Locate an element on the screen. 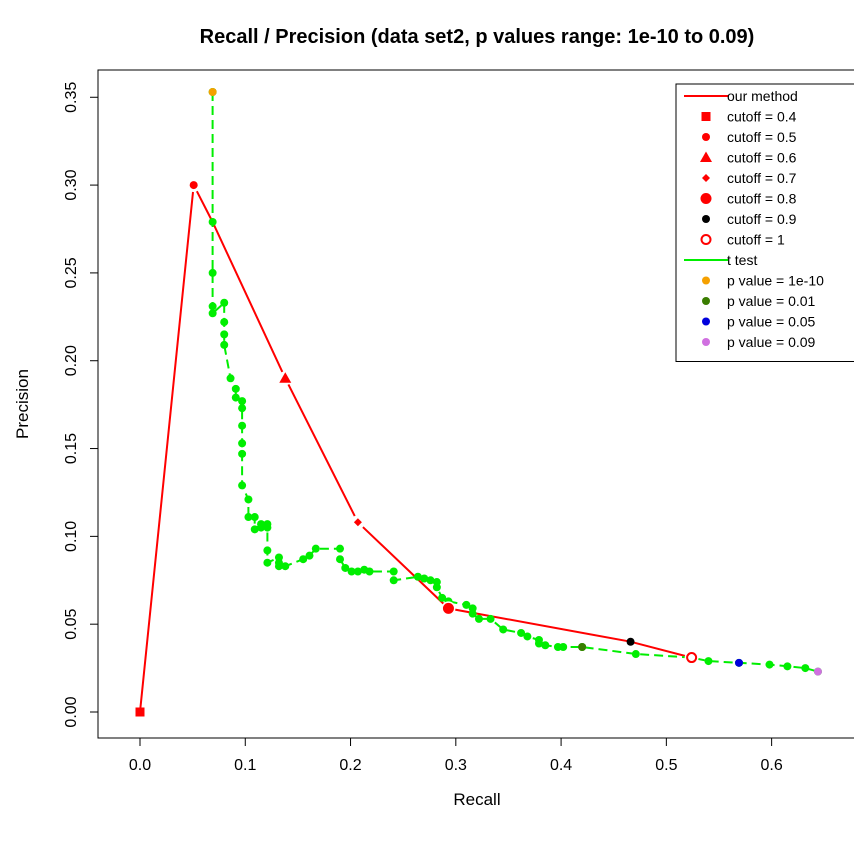 The image size is (854, 842). y-tick-label: 0.35 is located at coordinates (71, 97).